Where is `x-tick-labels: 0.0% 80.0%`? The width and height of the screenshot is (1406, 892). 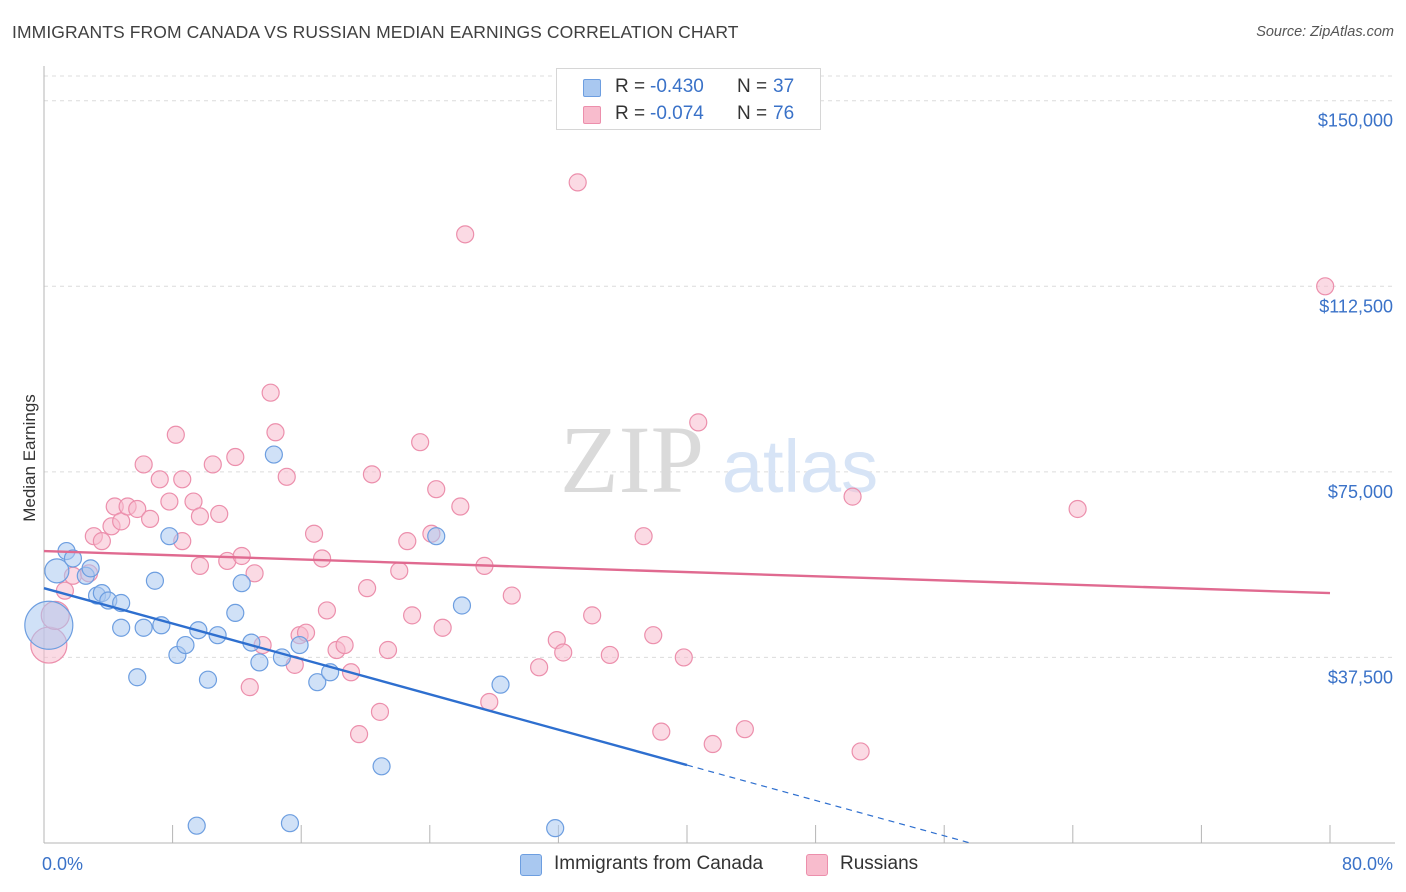 x-tick-labels: 0.0% 80.0% is located at coordinates (717, 864).